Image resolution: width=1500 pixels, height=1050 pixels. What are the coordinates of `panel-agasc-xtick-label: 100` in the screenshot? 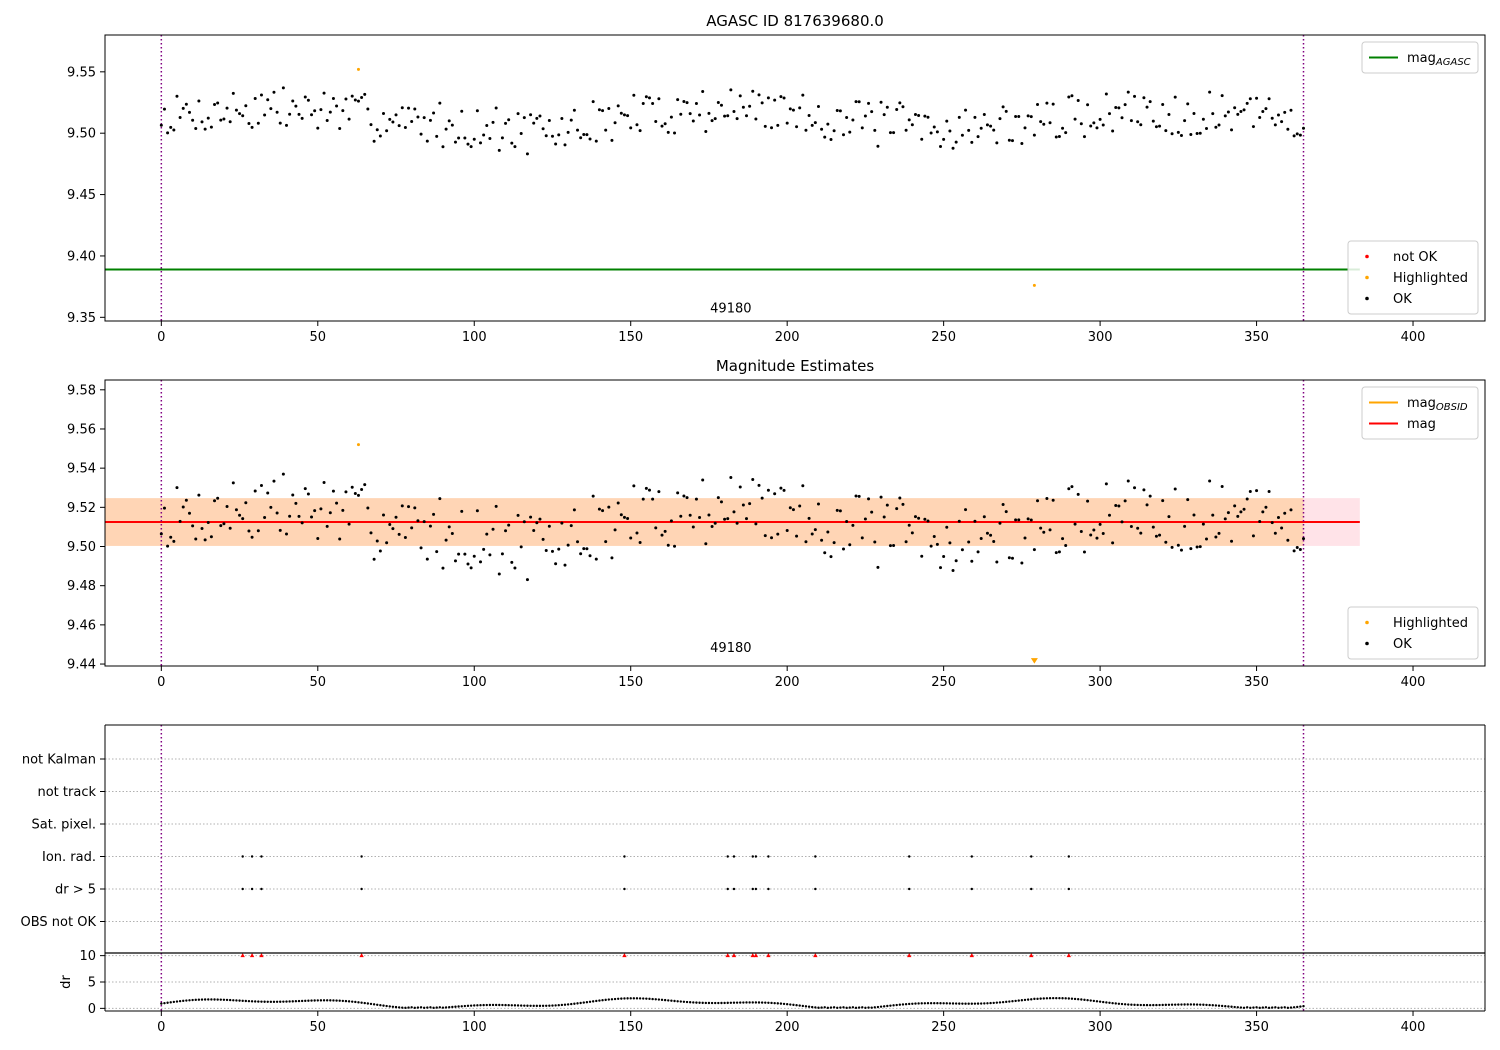 It's located at (474, 337).